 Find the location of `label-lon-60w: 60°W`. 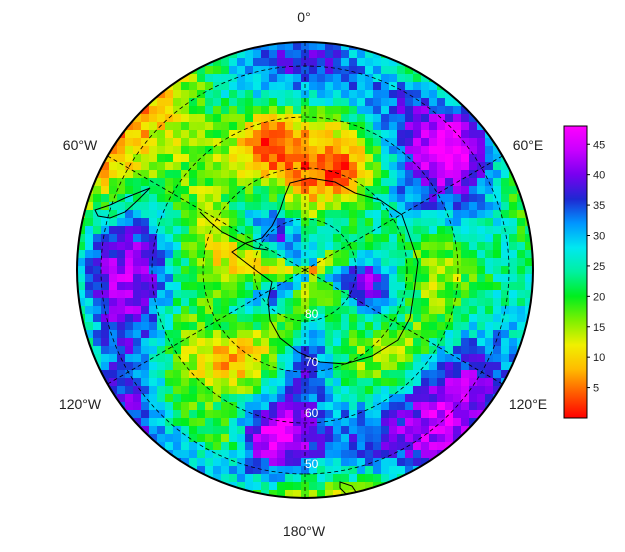

label-lon-60w: 60°W is located at coordinates (80, 145).